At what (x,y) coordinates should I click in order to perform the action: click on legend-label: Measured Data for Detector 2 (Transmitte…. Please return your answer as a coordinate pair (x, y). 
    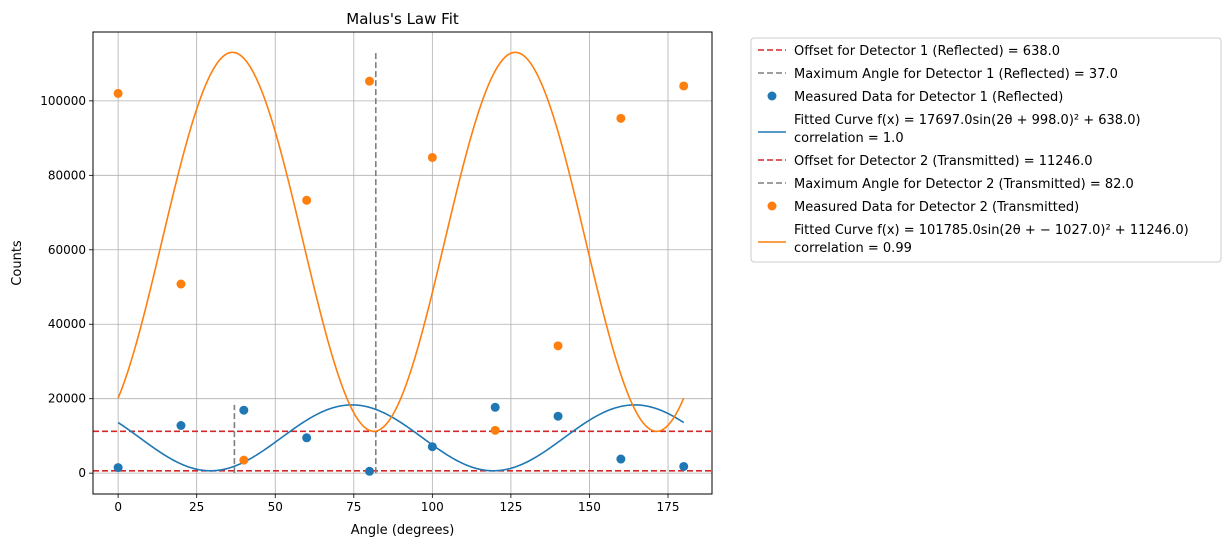
    Looking at the image, I should click on (936, 207).